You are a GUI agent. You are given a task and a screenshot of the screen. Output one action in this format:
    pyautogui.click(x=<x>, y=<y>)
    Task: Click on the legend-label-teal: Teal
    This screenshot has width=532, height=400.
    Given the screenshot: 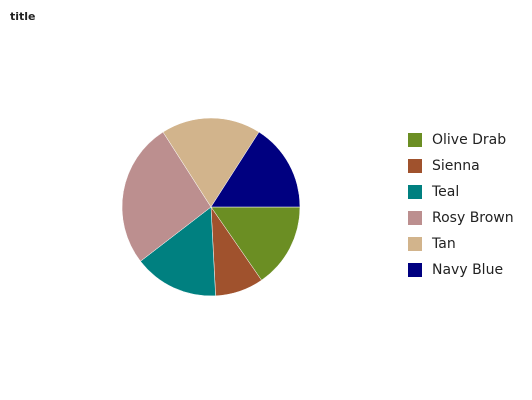 What is the action you would take?
    pyautogui.click(x=446, y=192)
    